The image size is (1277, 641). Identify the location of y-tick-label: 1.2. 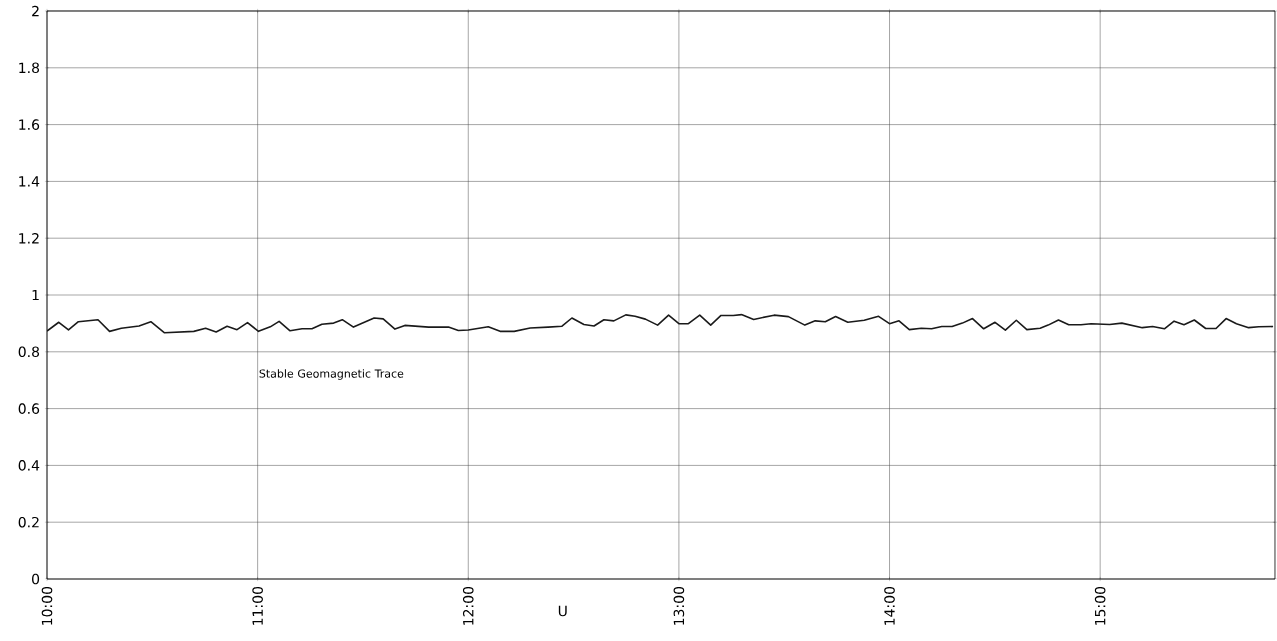
(29, 238).